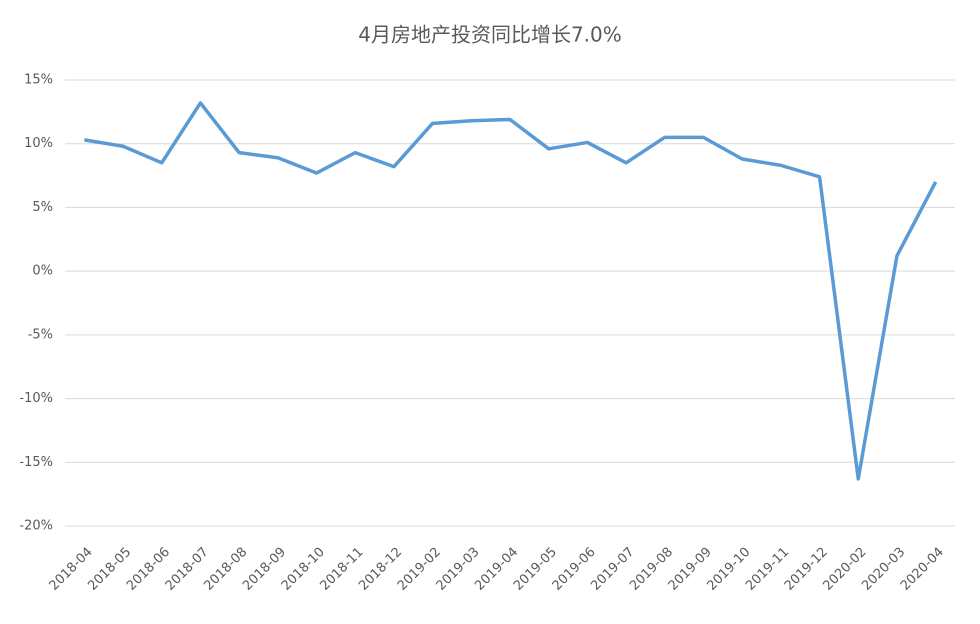 The image size is (980, 624). I want to click on y-tick-label: -10%, so click(36, 398).